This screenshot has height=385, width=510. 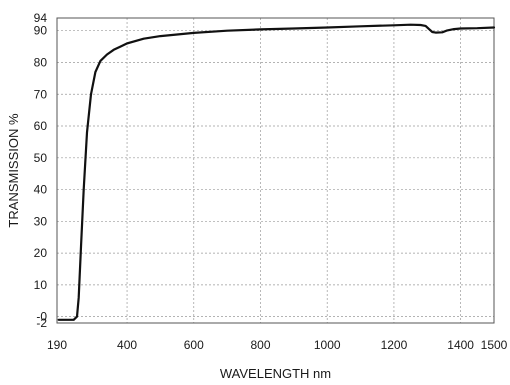 What do you see at coordinates (41, 221) in the screenshot?
I see `y-tick-label: 30` at bounding box center [41, 221].